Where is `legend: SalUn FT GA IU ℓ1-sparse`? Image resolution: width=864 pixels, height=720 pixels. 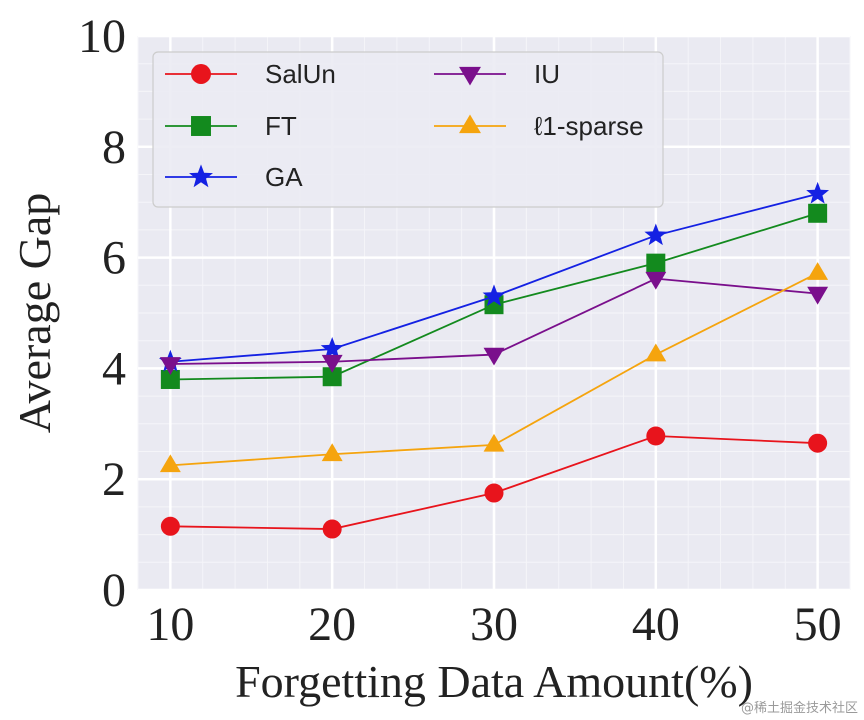
legend: SalUn FT GA IU ℓ1-sparse is located at coordinates (408, 129).